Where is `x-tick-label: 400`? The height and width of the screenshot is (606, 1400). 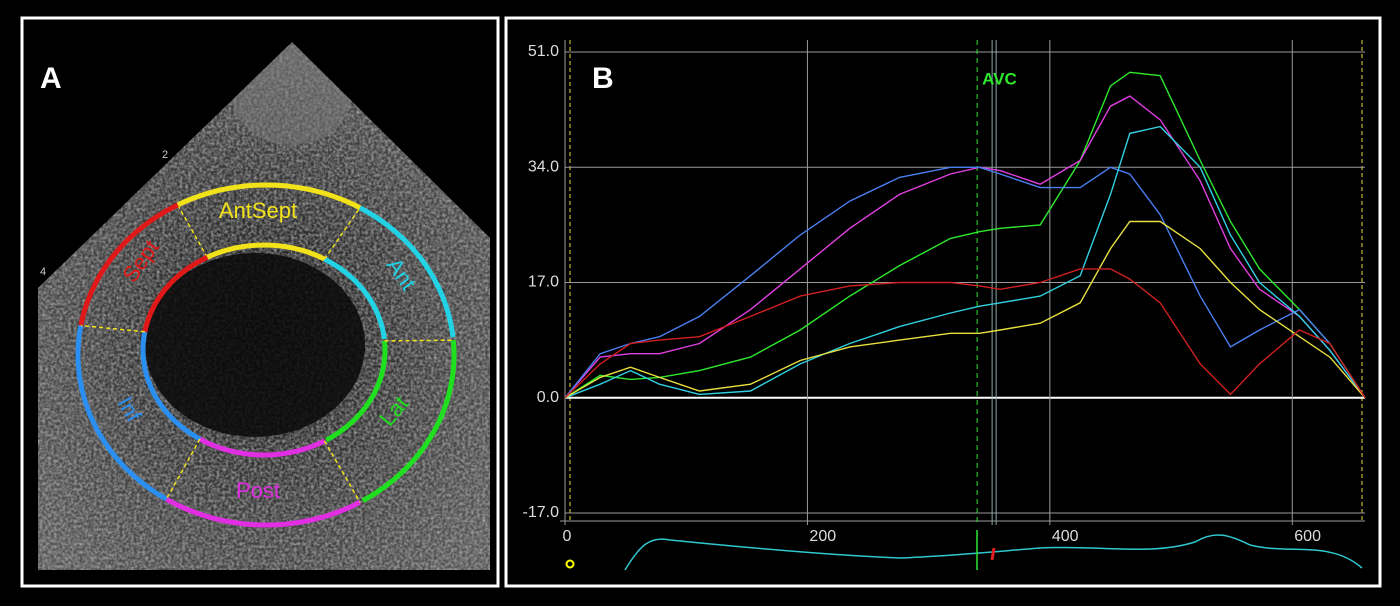 x-tick-label: 400 is located at coordinates (1065, 536).